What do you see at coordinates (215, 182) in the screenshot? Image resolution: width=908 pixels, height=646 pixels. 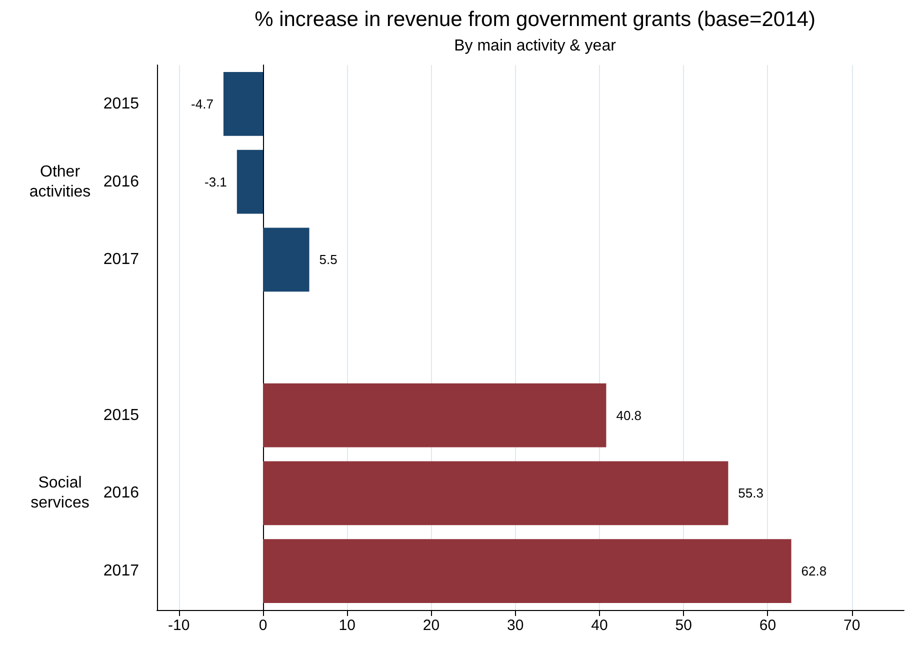 I see `data-label: -3.1` at bounding box center [215, 182].